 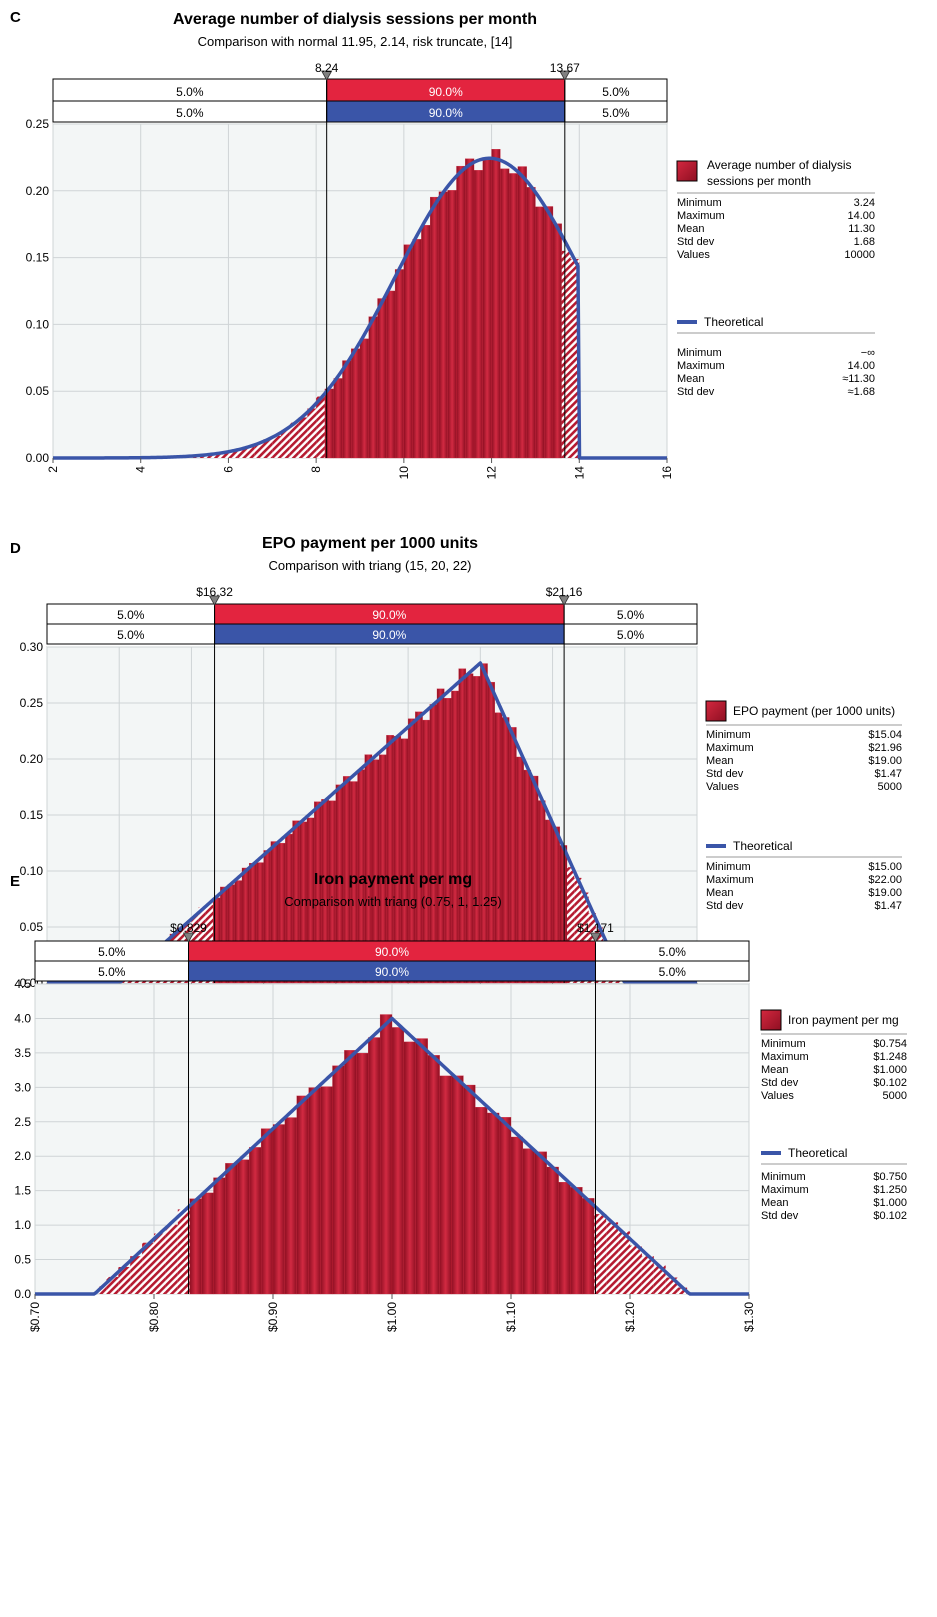 I want to click on chart-subtitle: Comparison with triang (15, 20, 22), so click(x=369, y=565).